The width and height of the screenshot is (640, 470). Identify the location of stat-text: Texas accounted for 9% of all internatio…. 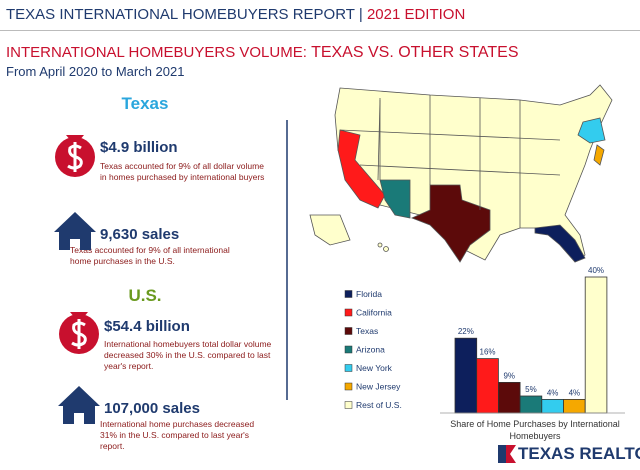
(150, 255).